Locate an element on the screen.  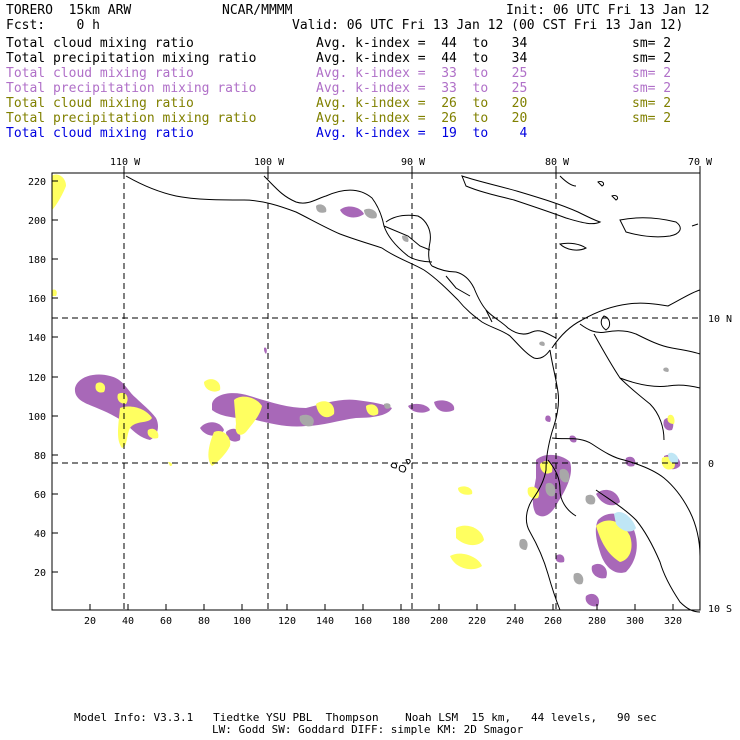
x-tick-label: 280 is located at coordinates (597, 621).